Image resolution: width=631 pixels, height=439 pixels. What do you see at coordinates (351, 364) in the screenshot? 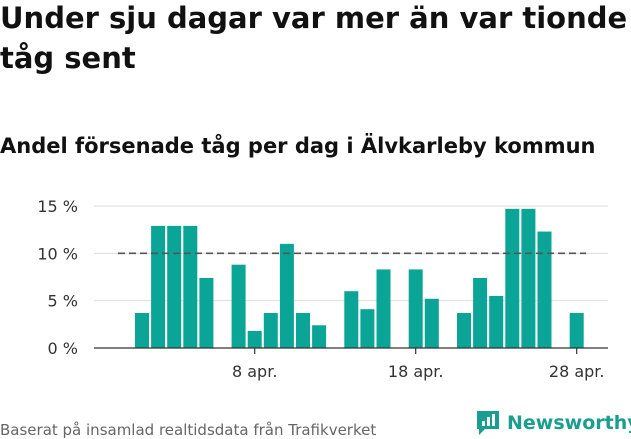
I see `x-axis-ticks: 8 apr. 18 apr. 28 apr.` at bounding box center [351, 364].